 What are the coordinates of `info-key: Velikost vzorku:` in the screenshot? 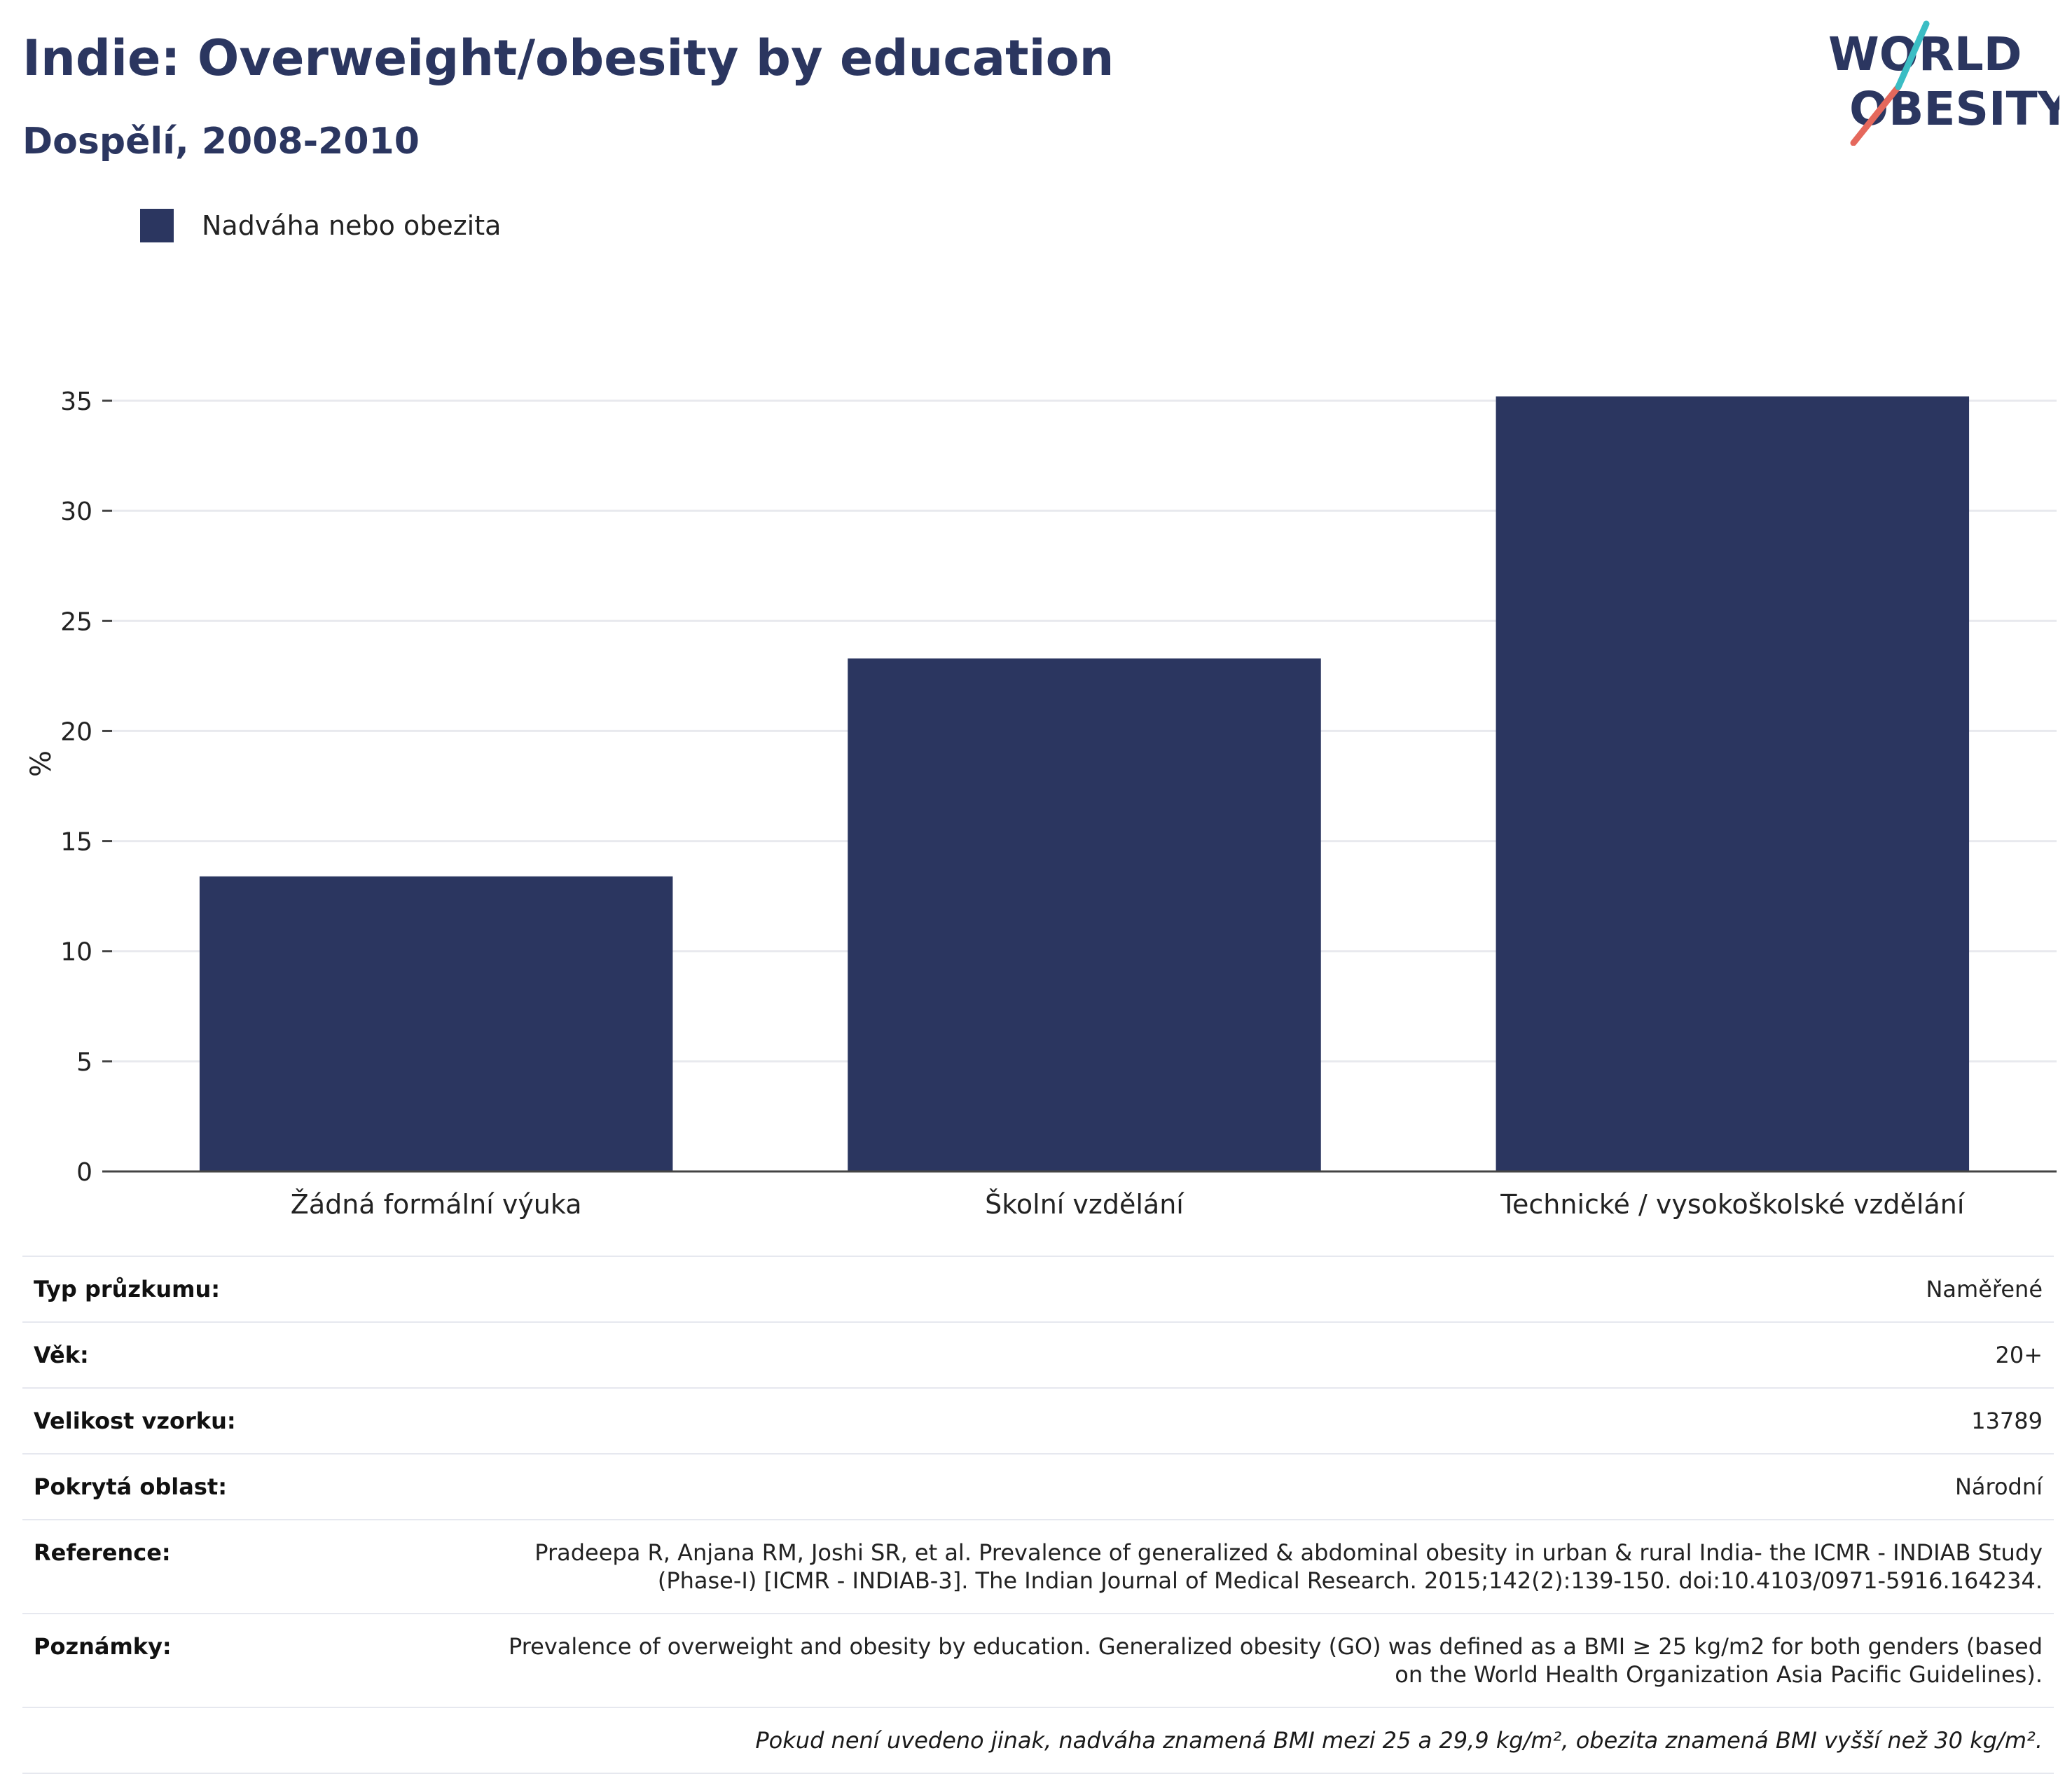 It's located at (135, 1421).